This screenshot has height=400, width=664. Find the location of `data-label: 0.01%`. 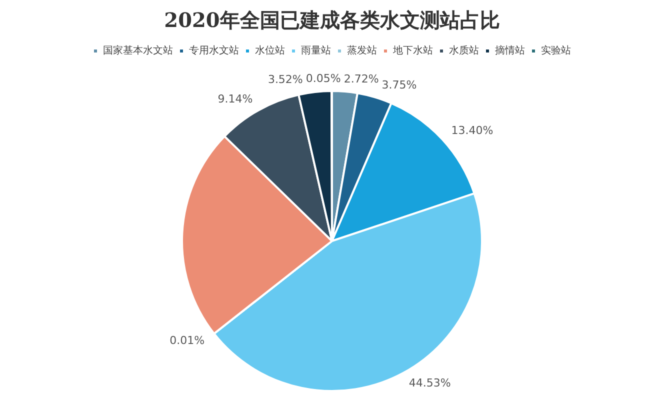

data-label: 0.01% is located at coordinates (187, 340).